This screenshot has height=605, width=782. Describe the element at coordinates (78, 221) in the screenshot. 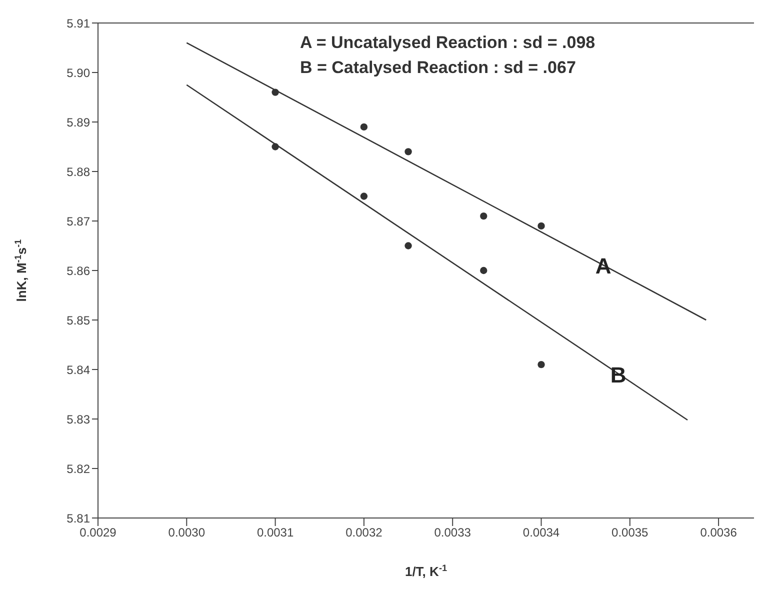

I see `y-tick-label: 5.87` at that location.